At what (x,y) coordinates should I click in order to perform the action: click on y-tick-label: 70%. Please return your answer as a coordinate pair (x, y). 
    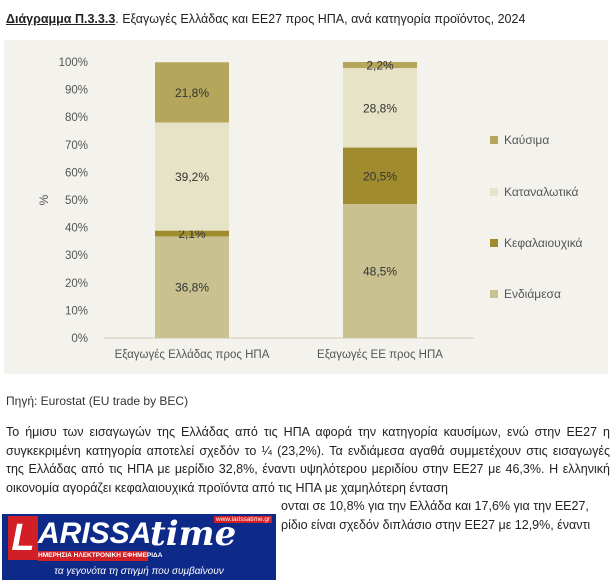
    Looking at the image, I should click on (76, 146).